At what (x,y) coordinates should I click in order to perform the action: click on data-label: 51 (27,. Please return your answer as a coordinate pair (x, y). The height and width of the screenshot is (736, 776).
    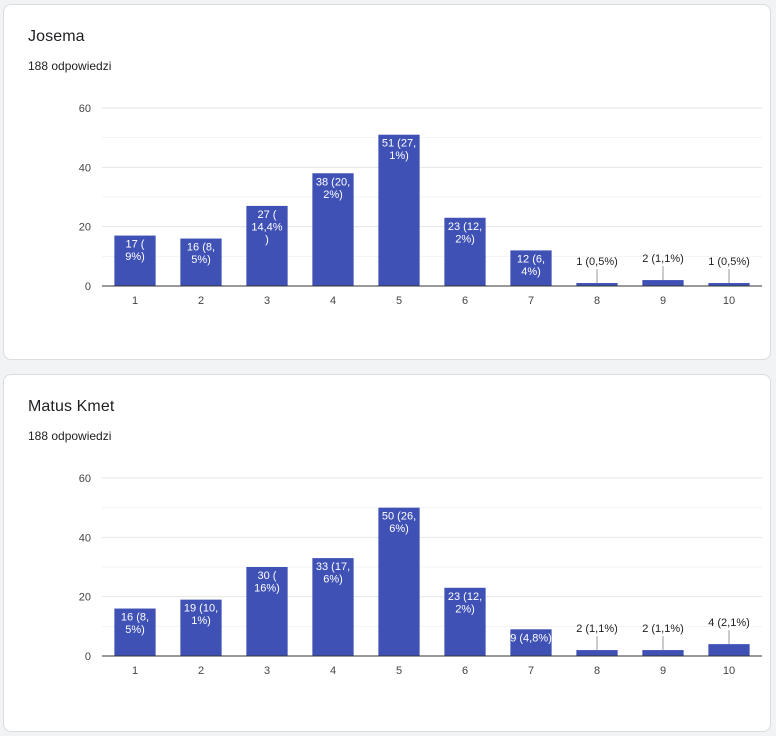
    Looking at the image, I should click on (399, 144).